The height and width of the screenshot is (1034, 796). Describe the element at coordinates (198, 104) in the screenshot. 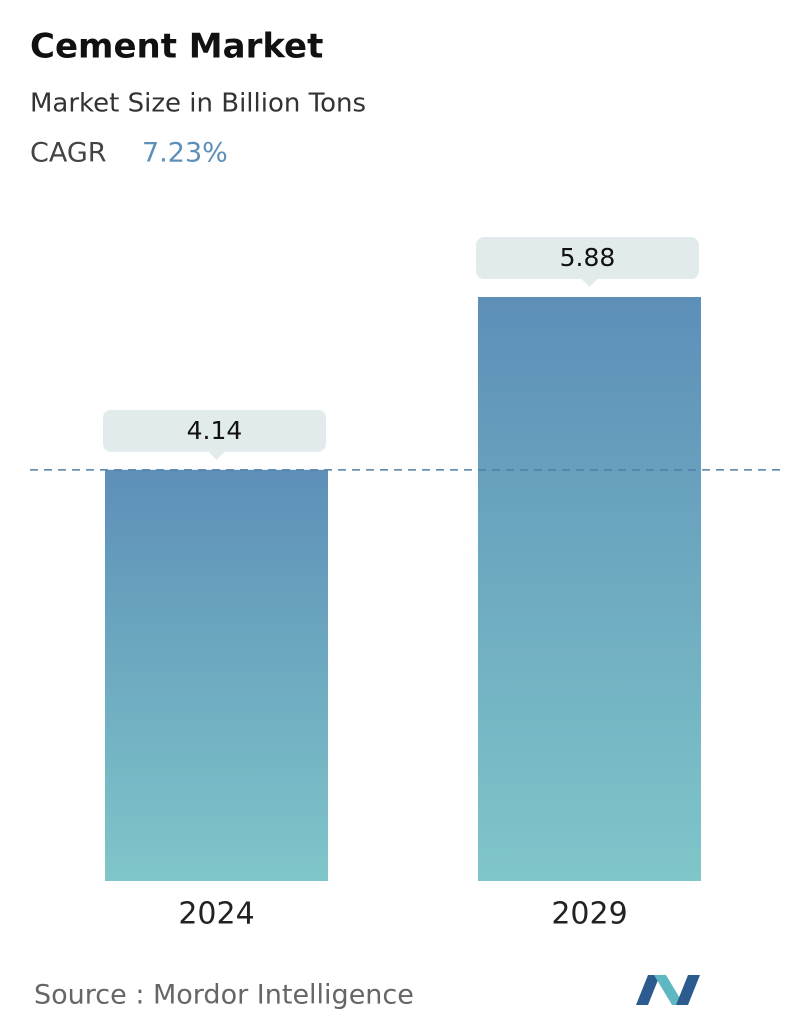

I see `chart-subtitle: Market Size in Billion Tons` at that location.